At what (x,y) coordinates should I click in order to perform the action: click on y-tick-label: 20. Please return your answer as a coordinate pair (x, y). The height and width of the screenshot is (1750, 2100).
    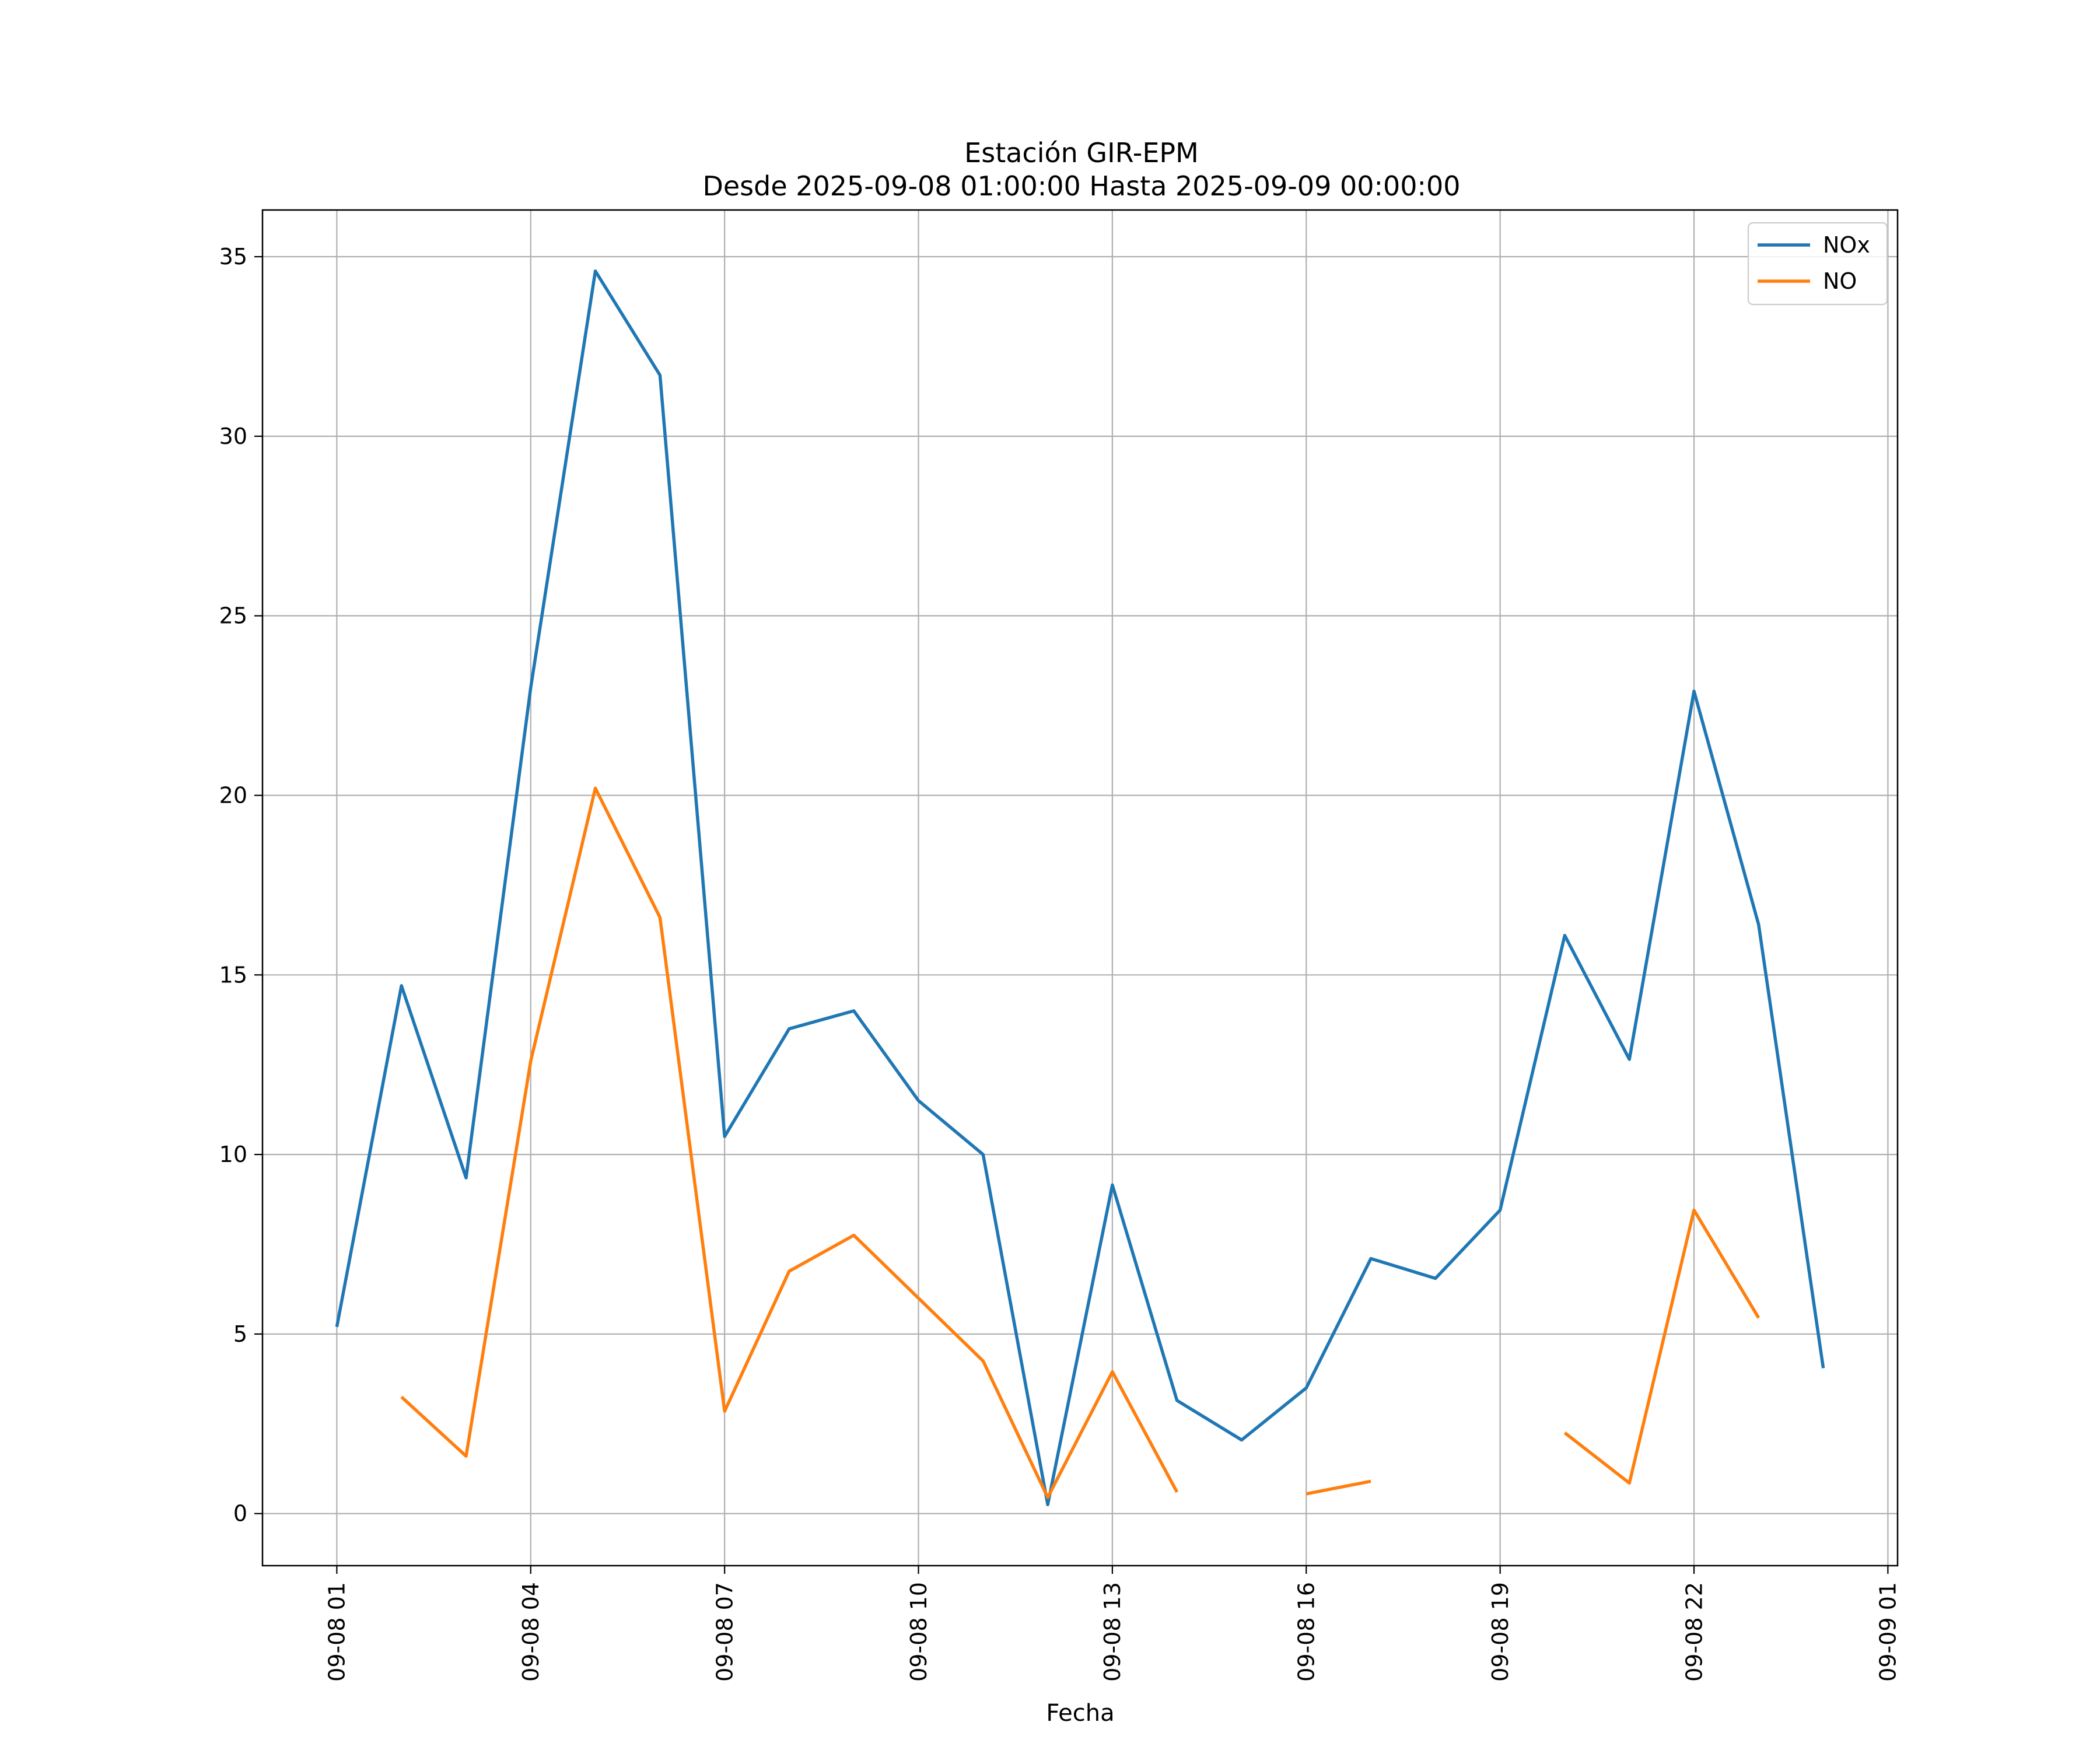
    Looking at the image, I should click on (233, 795).